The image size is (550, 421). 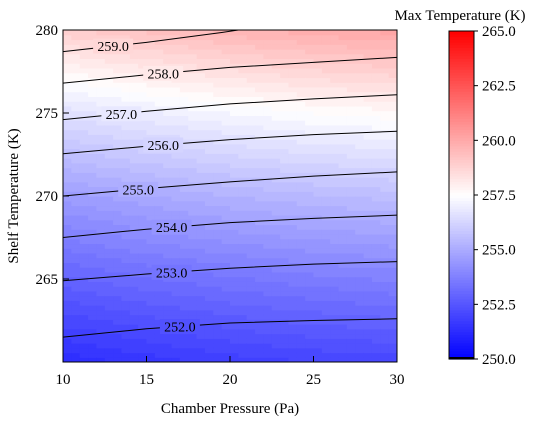 What do you see at coordinates (230, 226) in the screenshot?
I see `contour-line` at bounding box center [230, 226].